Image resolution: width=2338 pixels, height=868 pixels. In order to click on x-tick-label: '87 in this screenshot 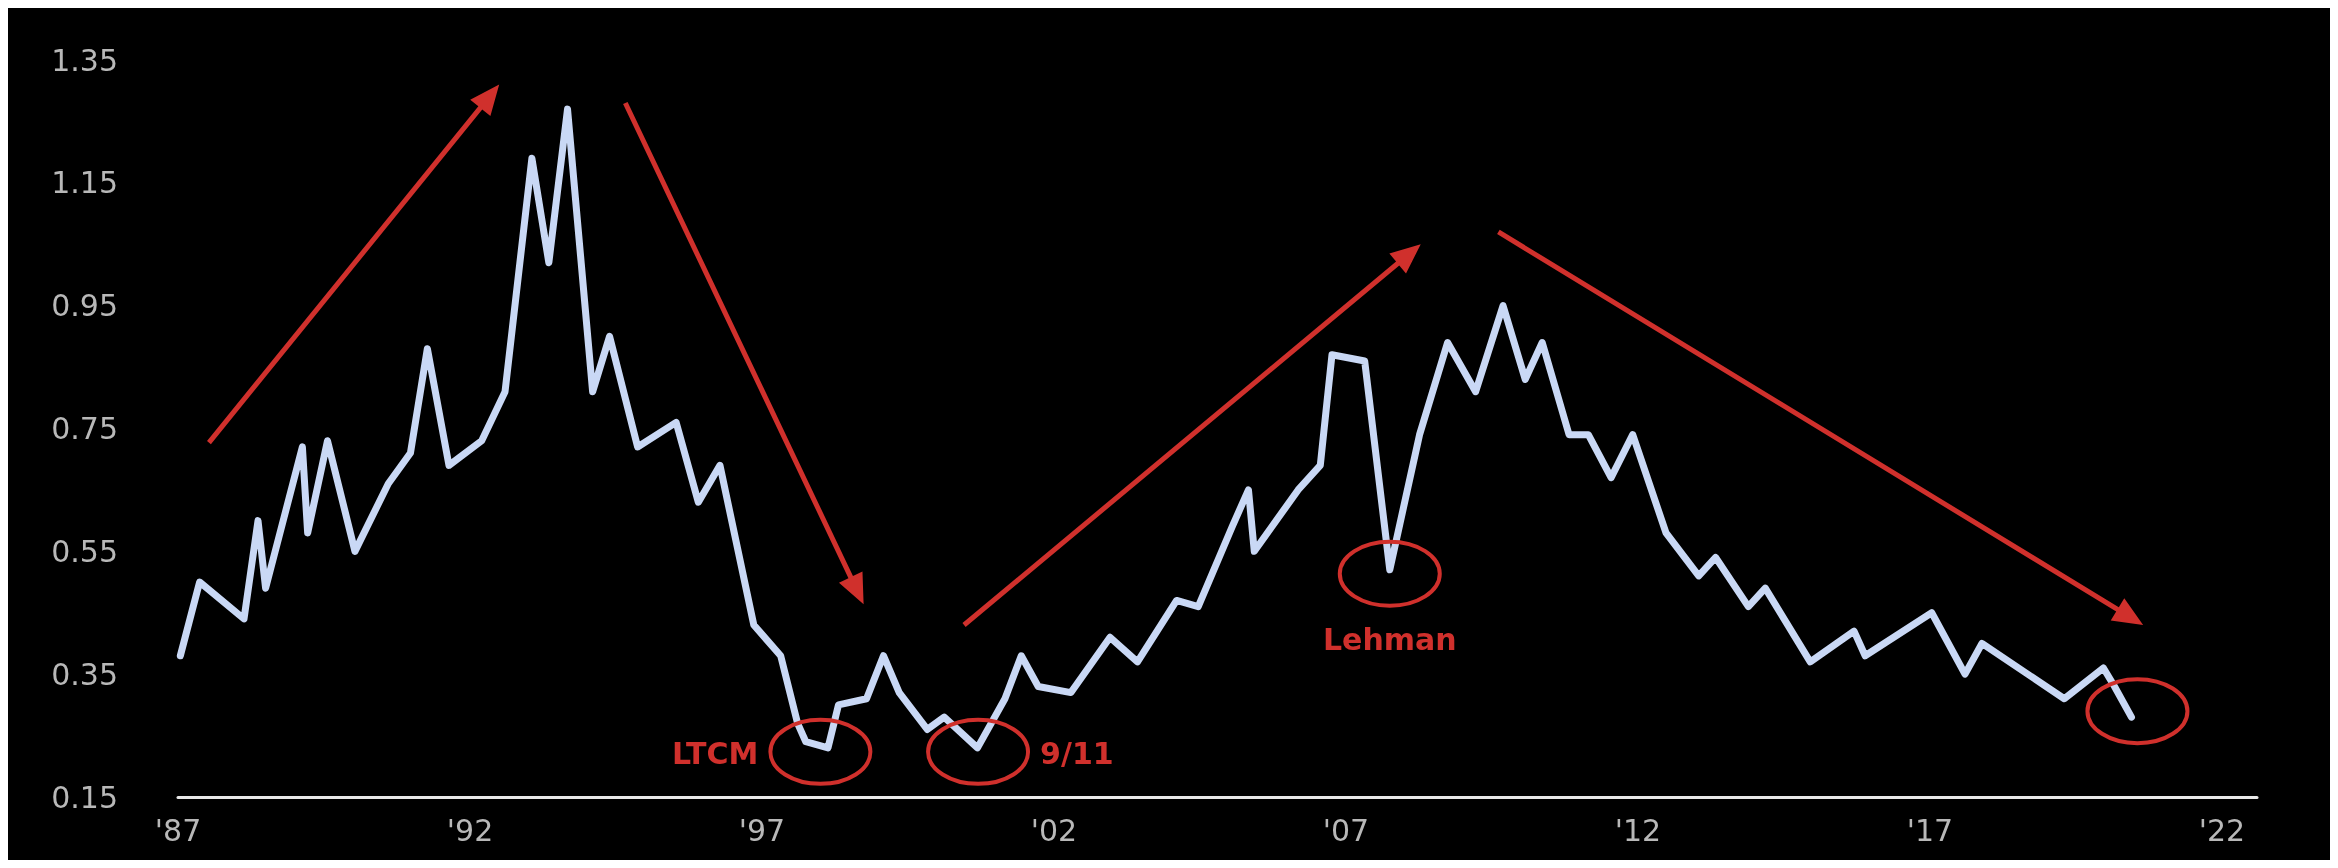, I will do `click(178, 830)`.